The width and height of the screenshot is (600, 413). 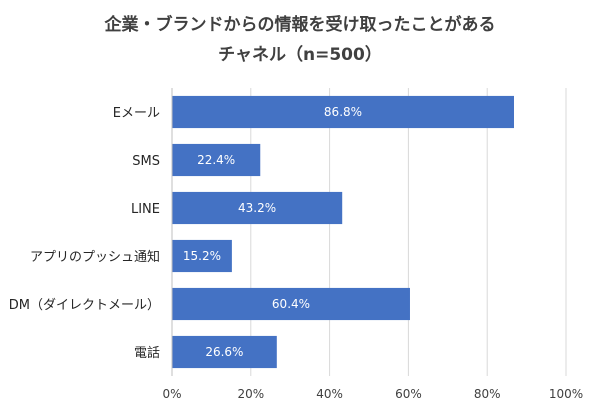 I want to click on chart-title-line-1: 企業・ブランドからの情報を受け取ったことがある, so click(x=300, y=25).